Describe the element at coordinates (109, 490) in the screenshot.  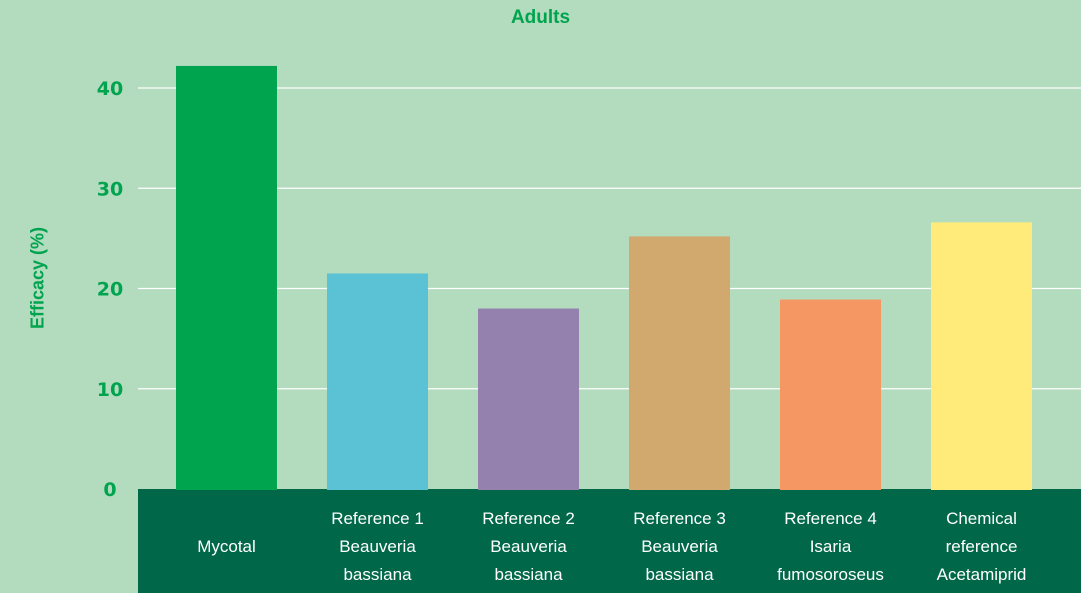
I see `y-tick-label: 0` at that location.